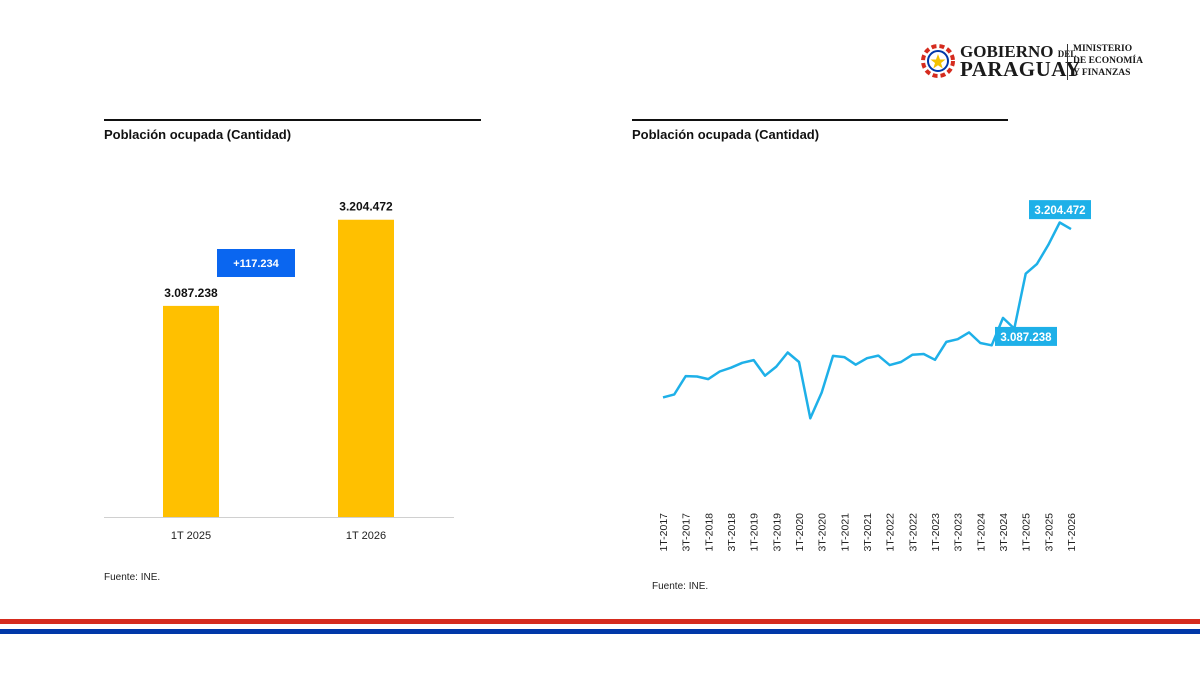 This screenshot has width=1200, height=675. I want to click on bar-chart: 3.087.238 1T 2025 3.204.472 1T 2026 +117.234, so click(279, 371).